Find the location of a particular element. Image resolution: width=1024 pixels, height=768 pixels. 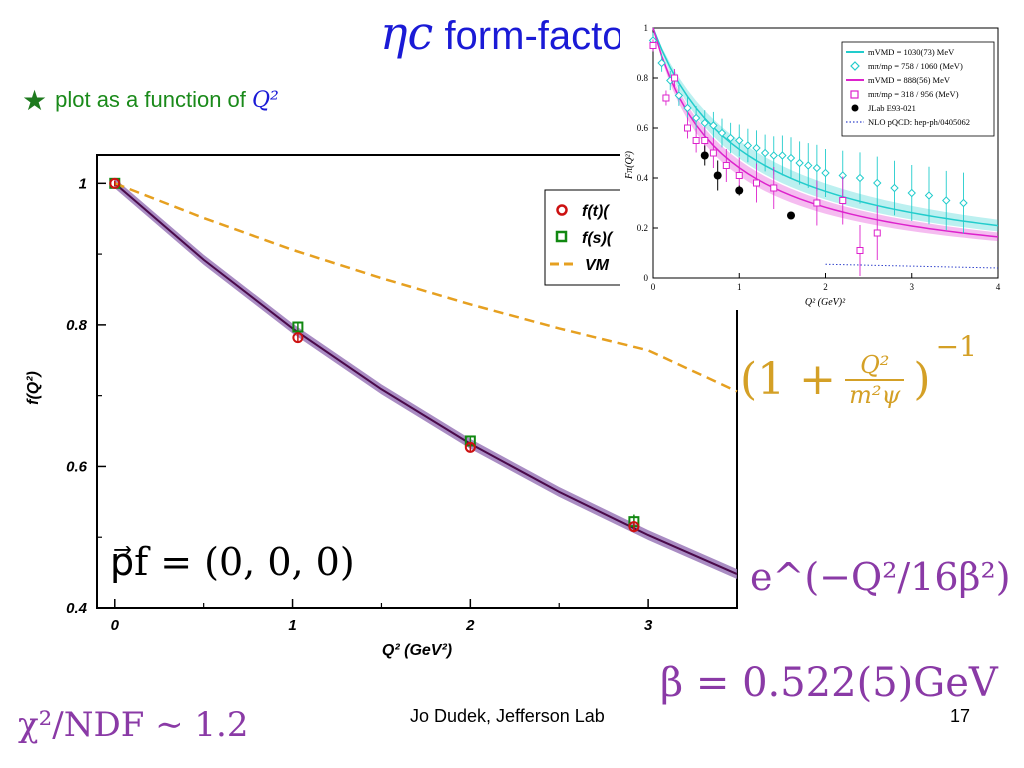

inset-x-tick-label: 4 is located at coordinates (998, 287).